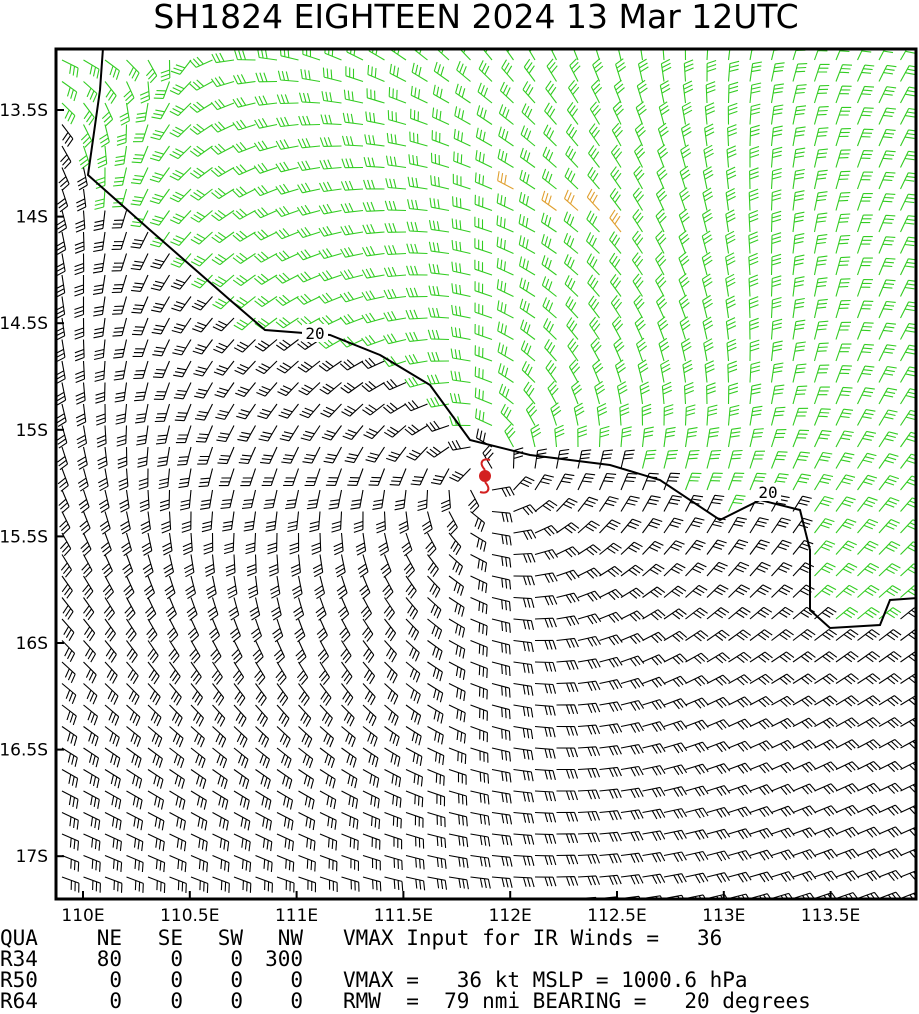  Describe the element at coordinates (830, 916) in the screenshot. I see `lon-label: 113.5E` at that location.